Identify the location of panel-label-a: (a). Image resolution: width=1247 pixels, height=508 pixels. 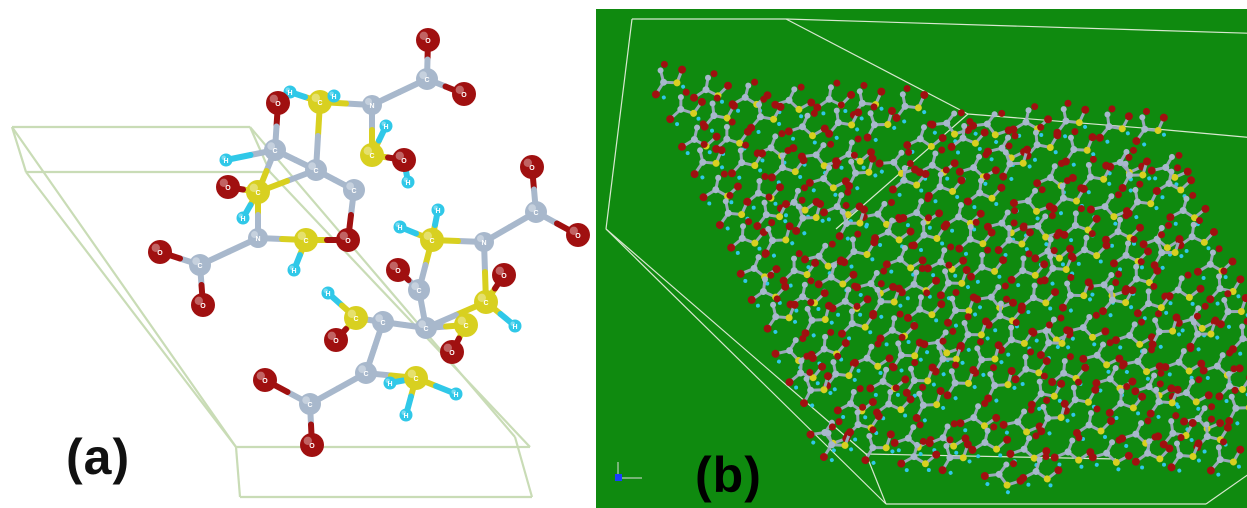
(98, 457).